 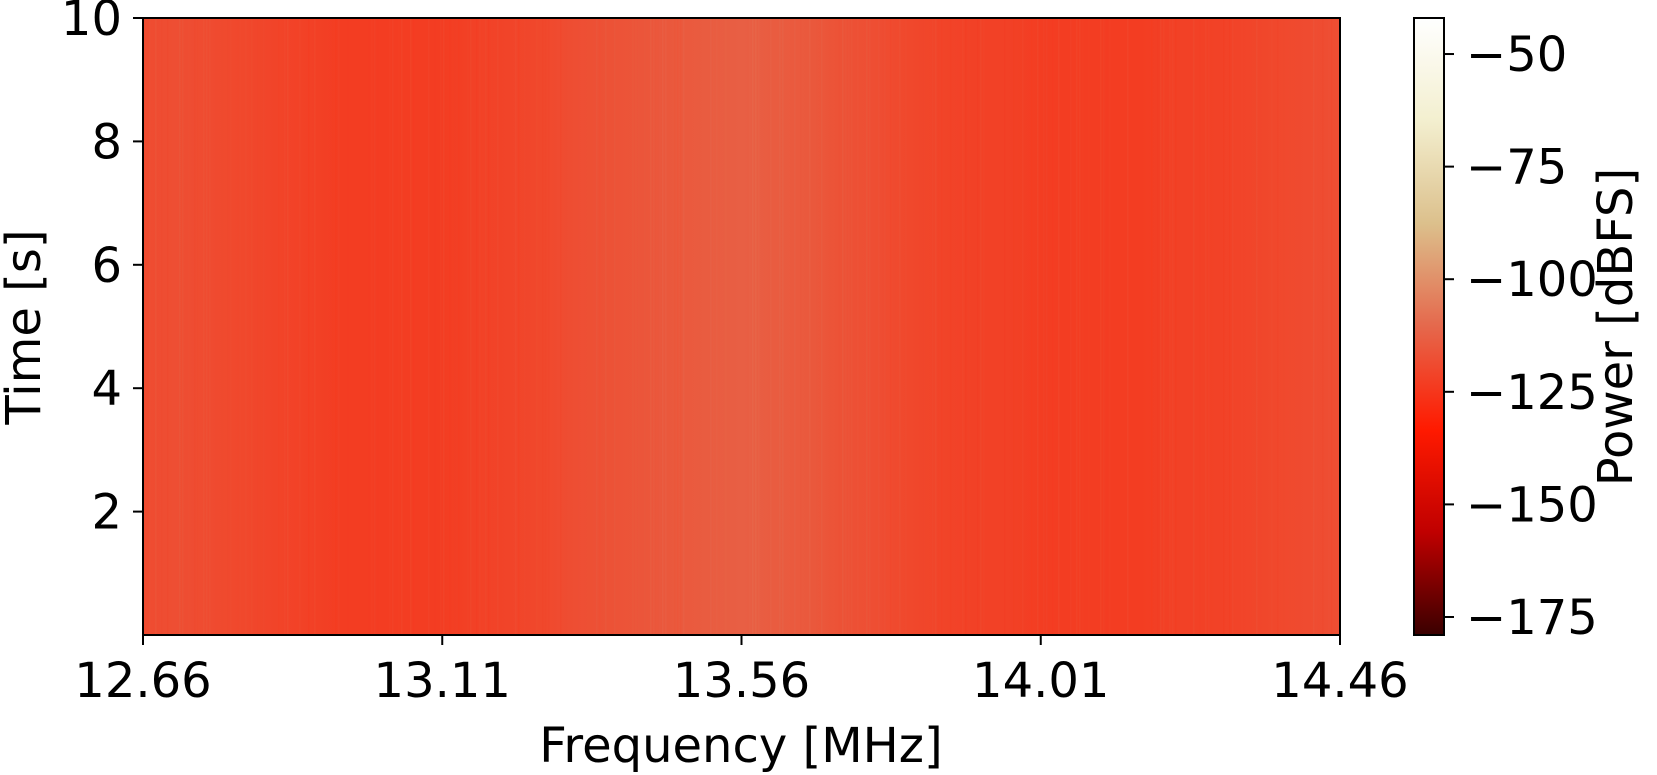 I want to click on colorbar-tick-label: −50, so click(x=1516, y=55).